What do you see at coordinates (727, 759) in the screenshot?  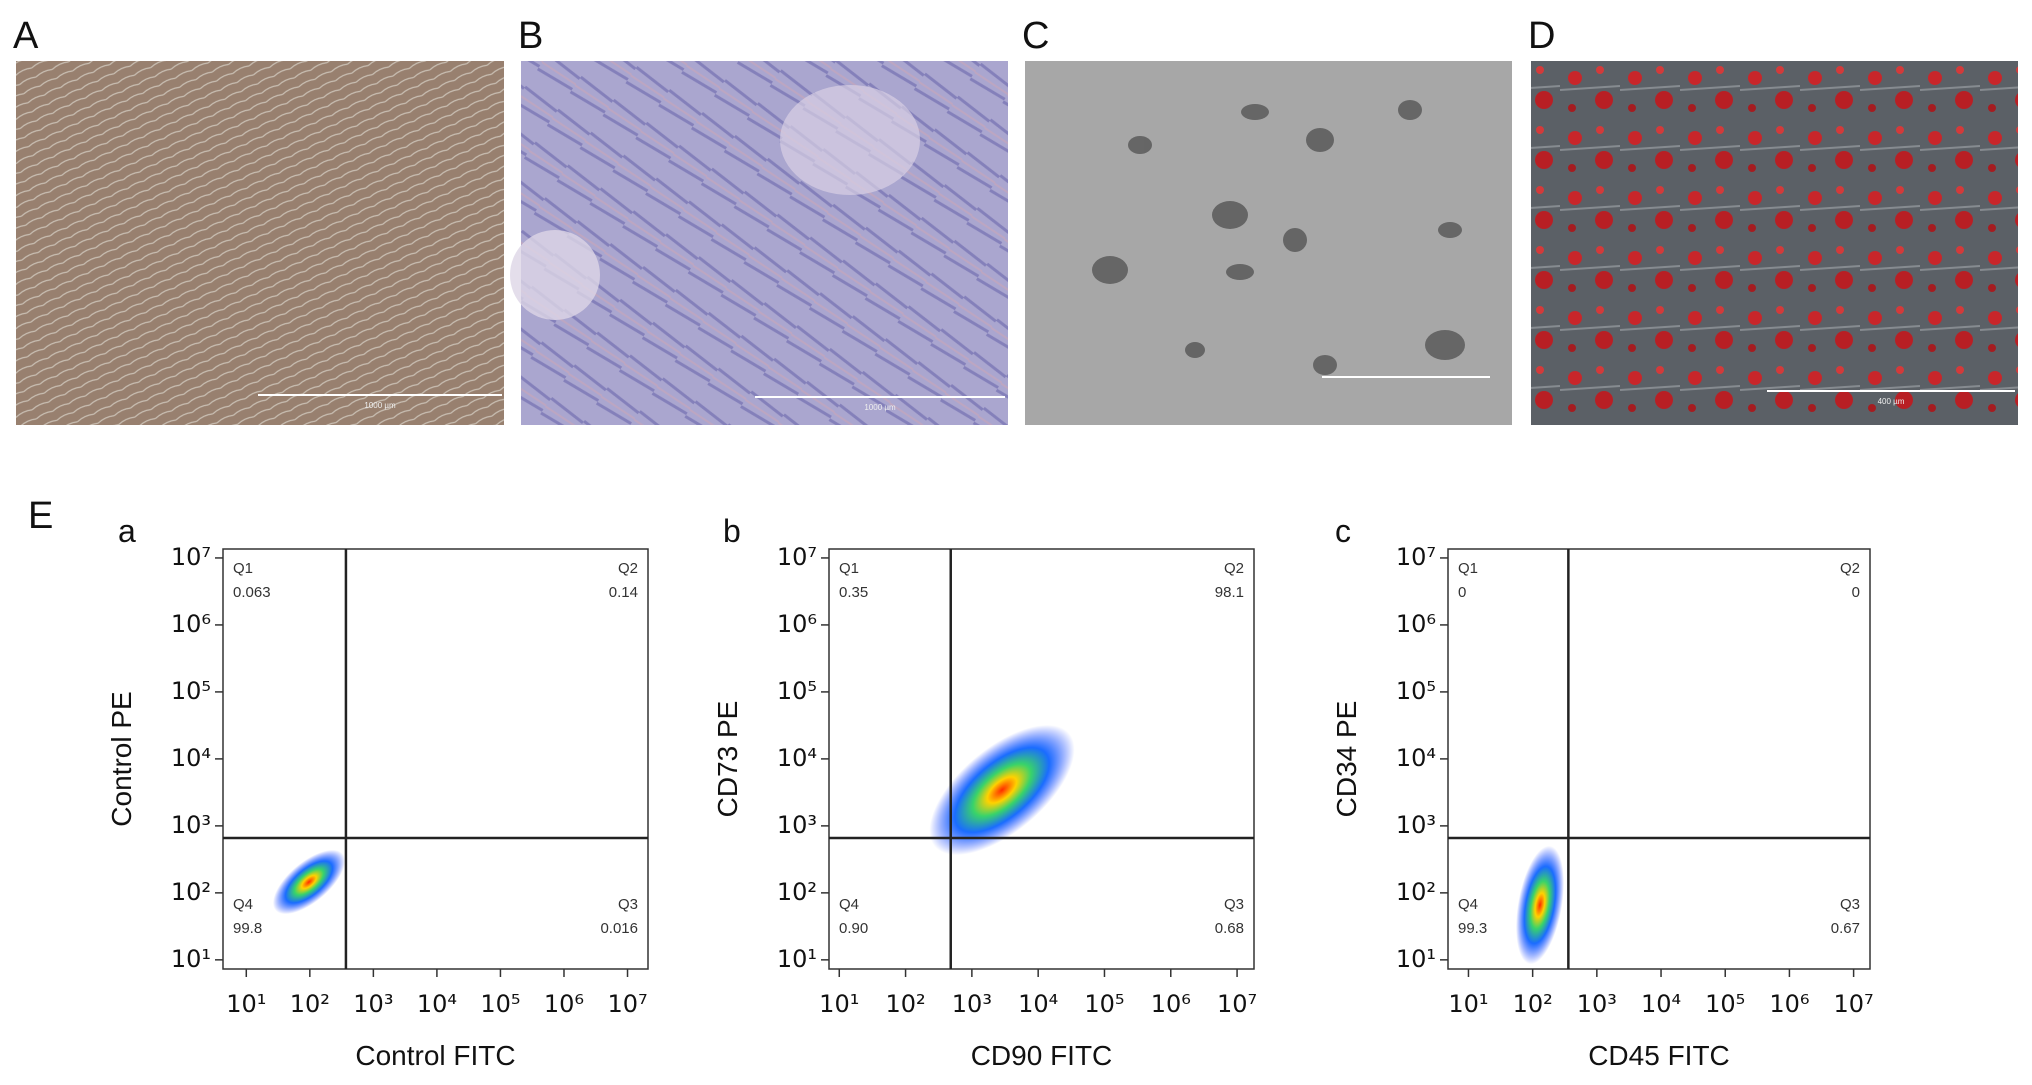 I see `y-axis-title: CD73 PE` at bounding box center [727, 759].